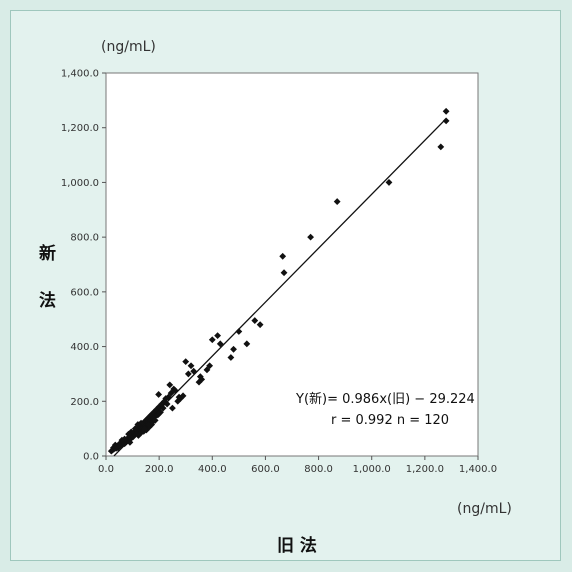 This screenshot has width=572, height=572. I want to click on y-tick-label: 400.0, so click(84, 347).